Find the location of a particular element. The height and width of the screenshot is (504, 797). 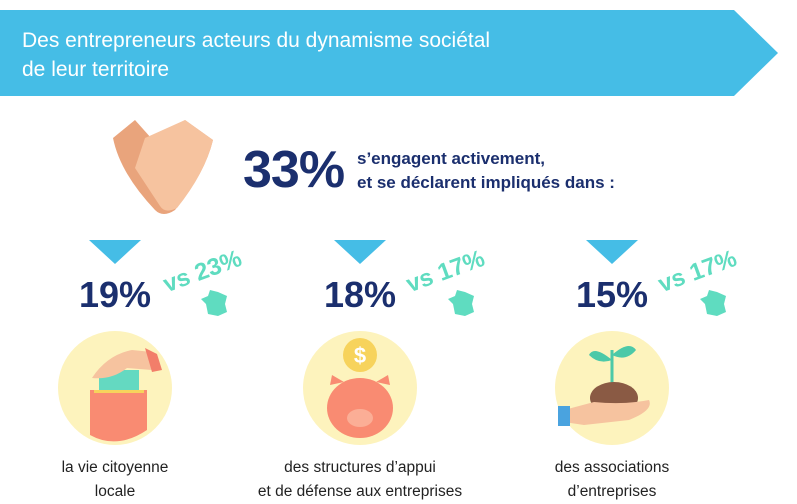

item-percent: 15% is located at coordinates (612, 294).